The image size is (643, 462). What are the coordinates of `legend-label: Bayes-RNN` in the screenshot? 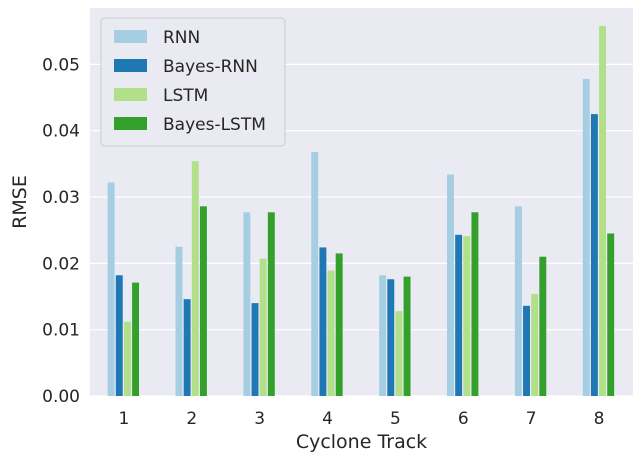 It's located at (210, 67).